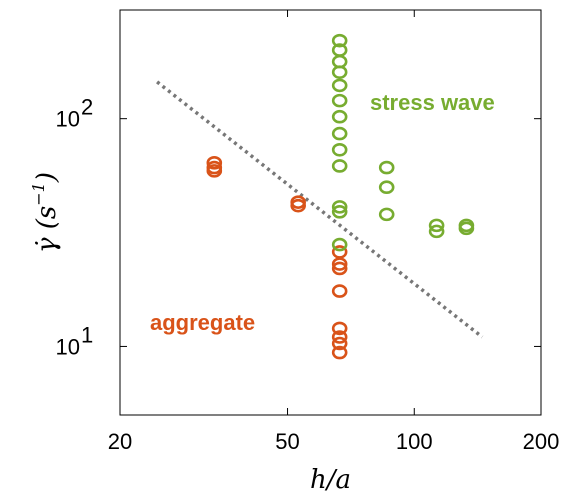 The image size is (577, 500). I want to click on x-tick-label: 100, so click(414, 441).